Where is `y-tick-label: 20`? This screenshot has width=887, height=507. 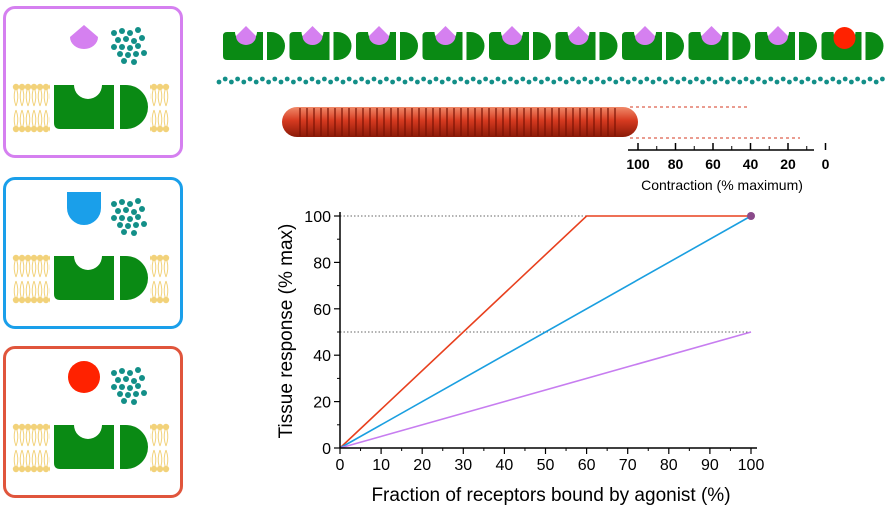 y-tick-label: 20 is located at coordinates (322, 403).